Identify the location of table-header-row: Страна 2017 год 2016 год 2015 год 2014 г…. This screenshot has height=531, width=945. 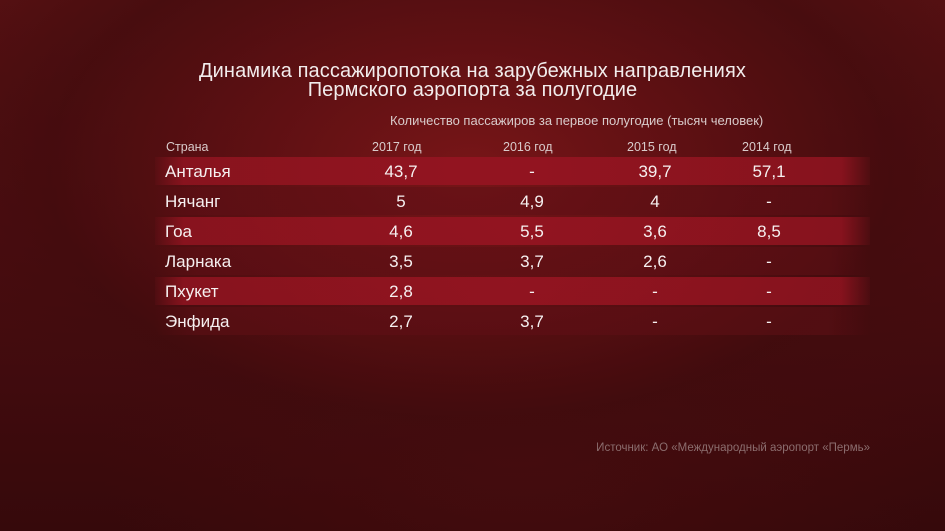
(472, 148).